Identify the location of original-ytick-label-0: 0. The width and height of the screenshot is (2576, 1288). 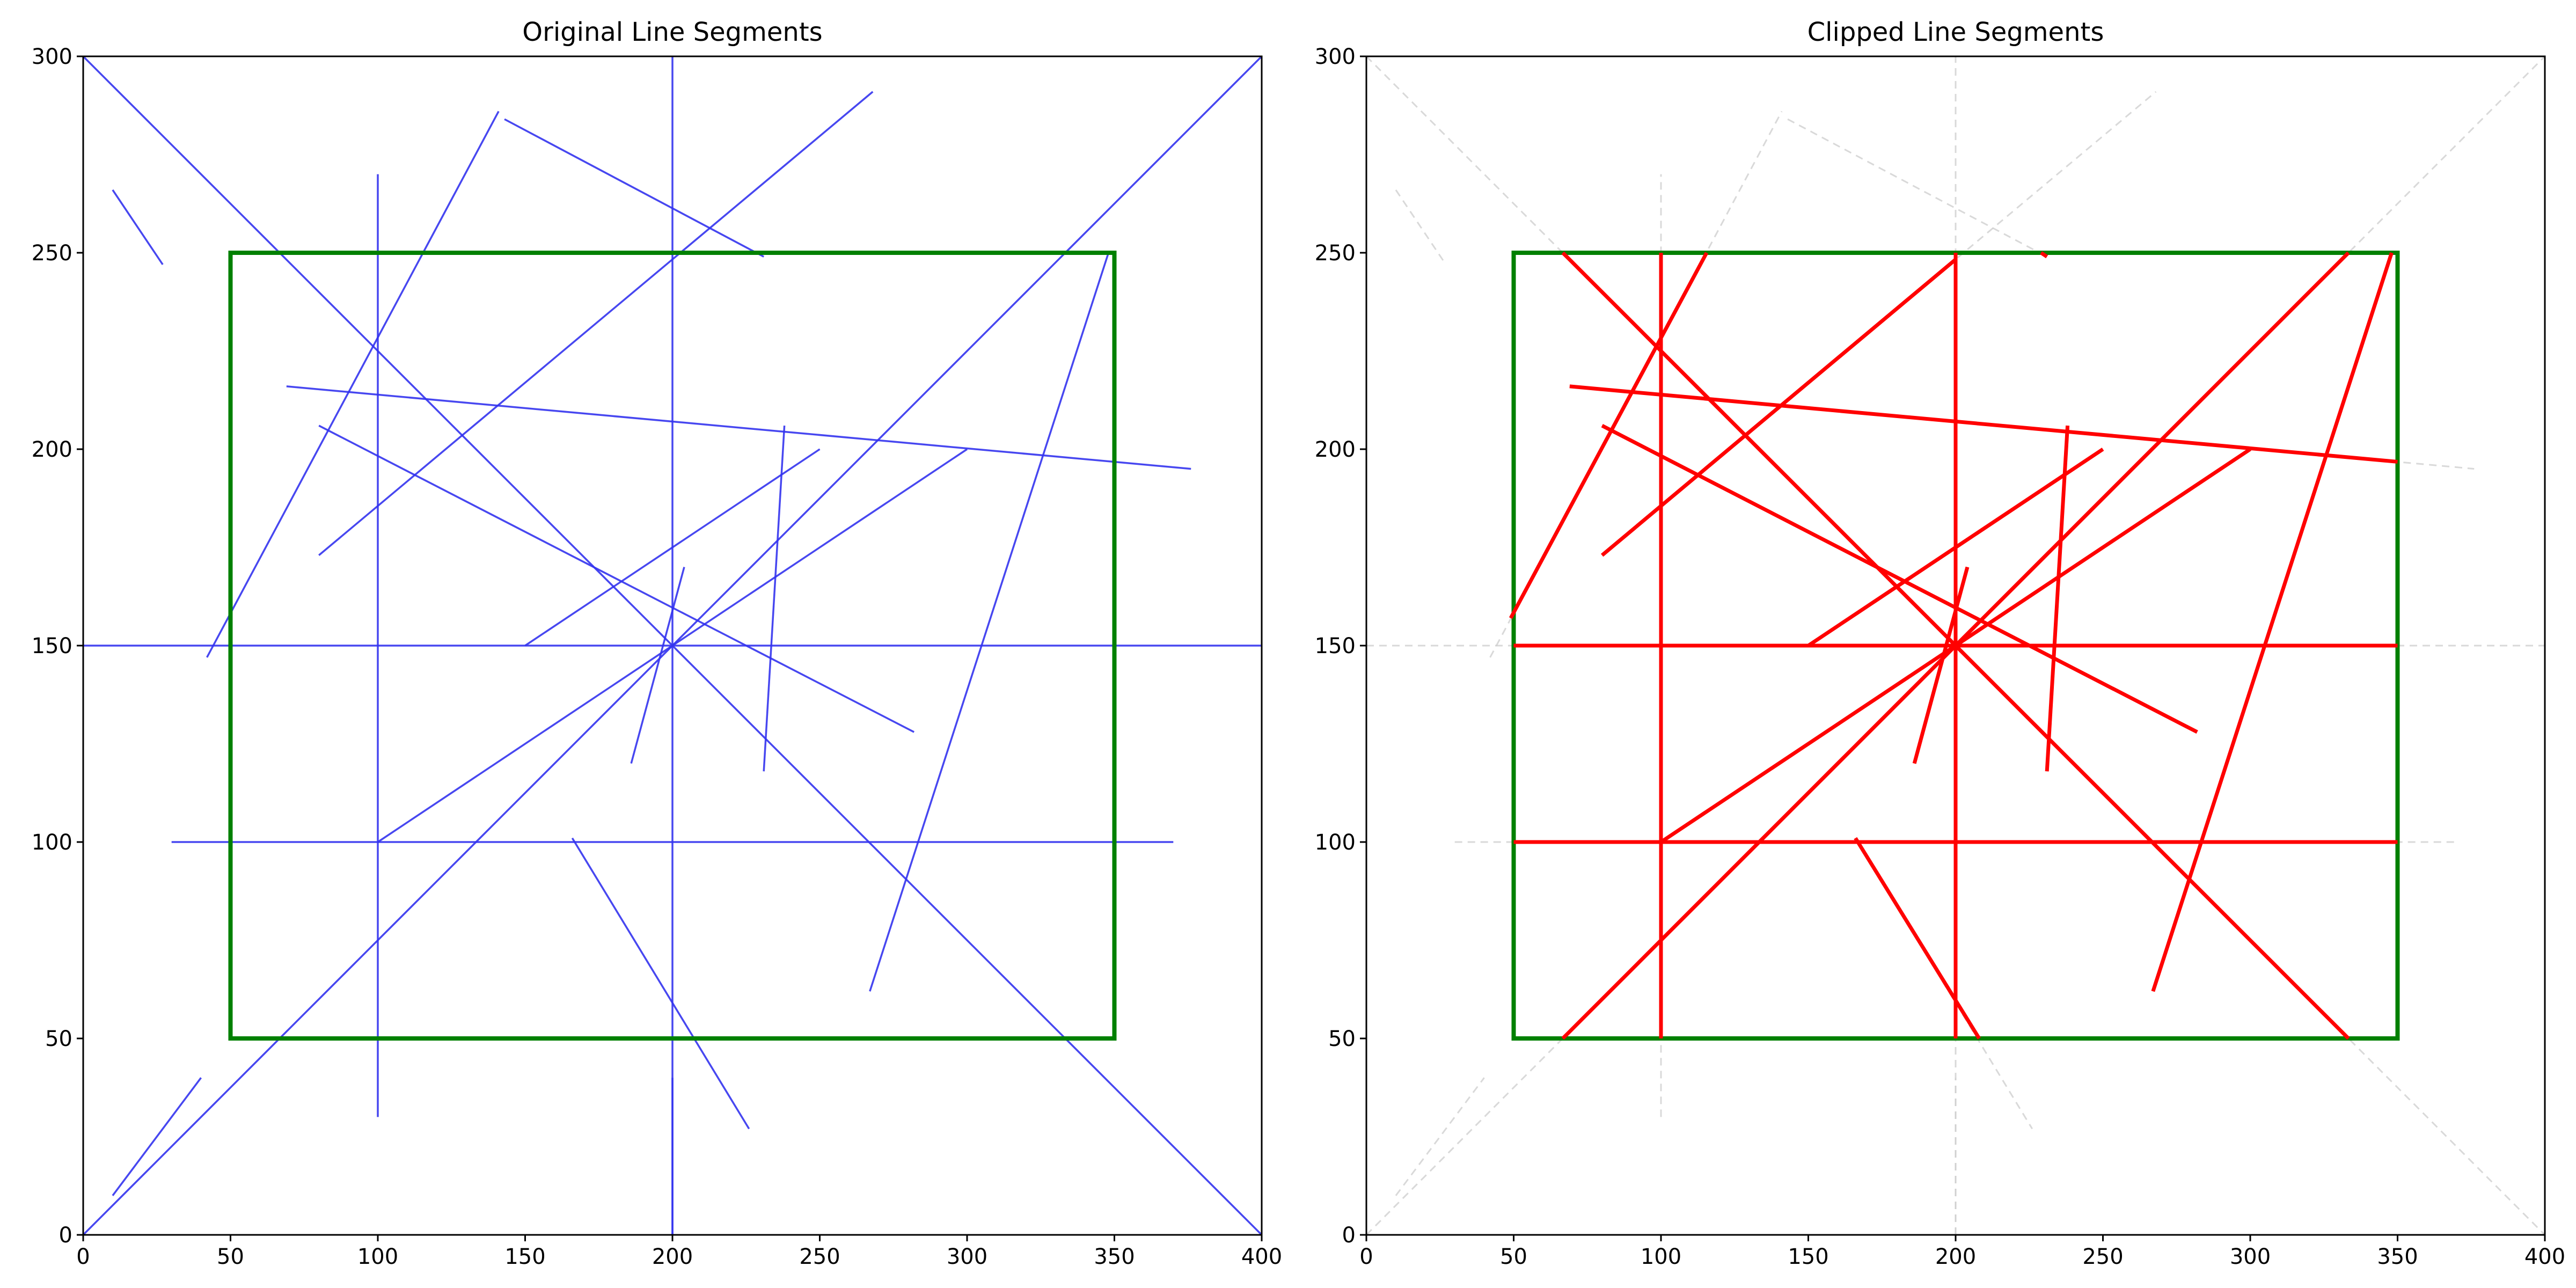
(65, 1235).